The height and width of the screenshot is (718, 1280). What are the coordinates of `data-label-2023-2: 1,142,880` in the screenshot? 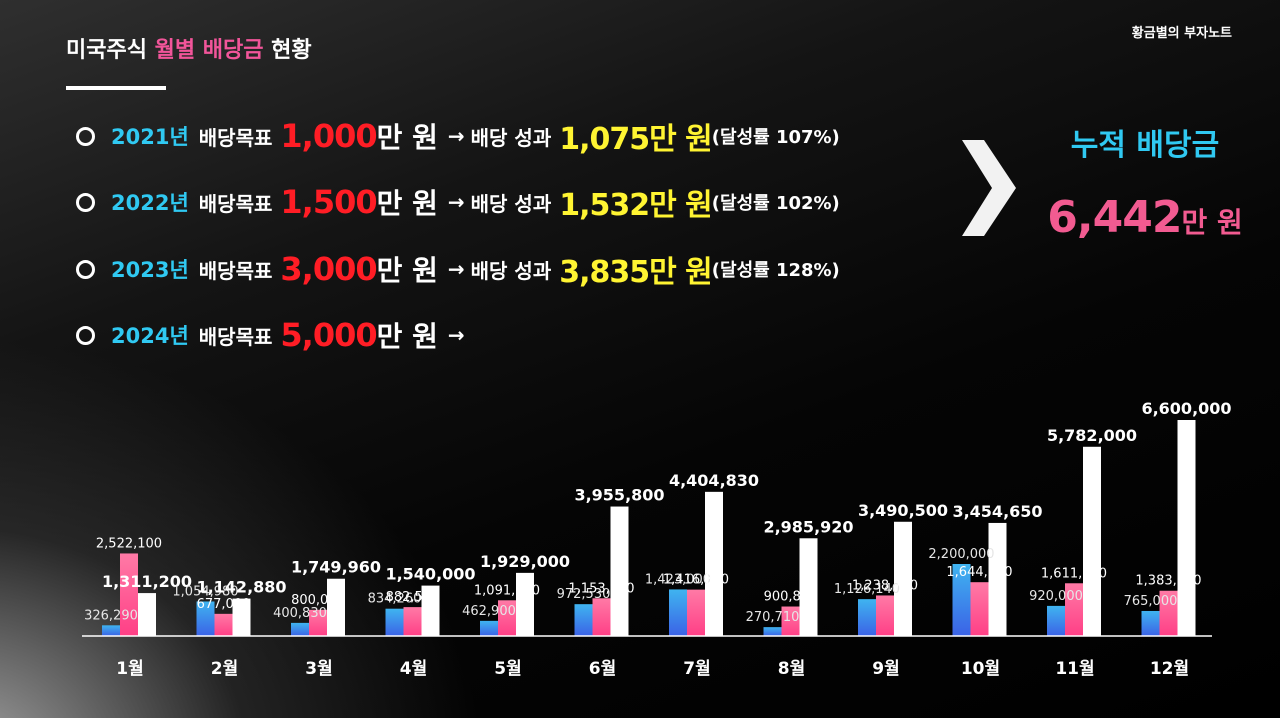 It's located at (241, 587).